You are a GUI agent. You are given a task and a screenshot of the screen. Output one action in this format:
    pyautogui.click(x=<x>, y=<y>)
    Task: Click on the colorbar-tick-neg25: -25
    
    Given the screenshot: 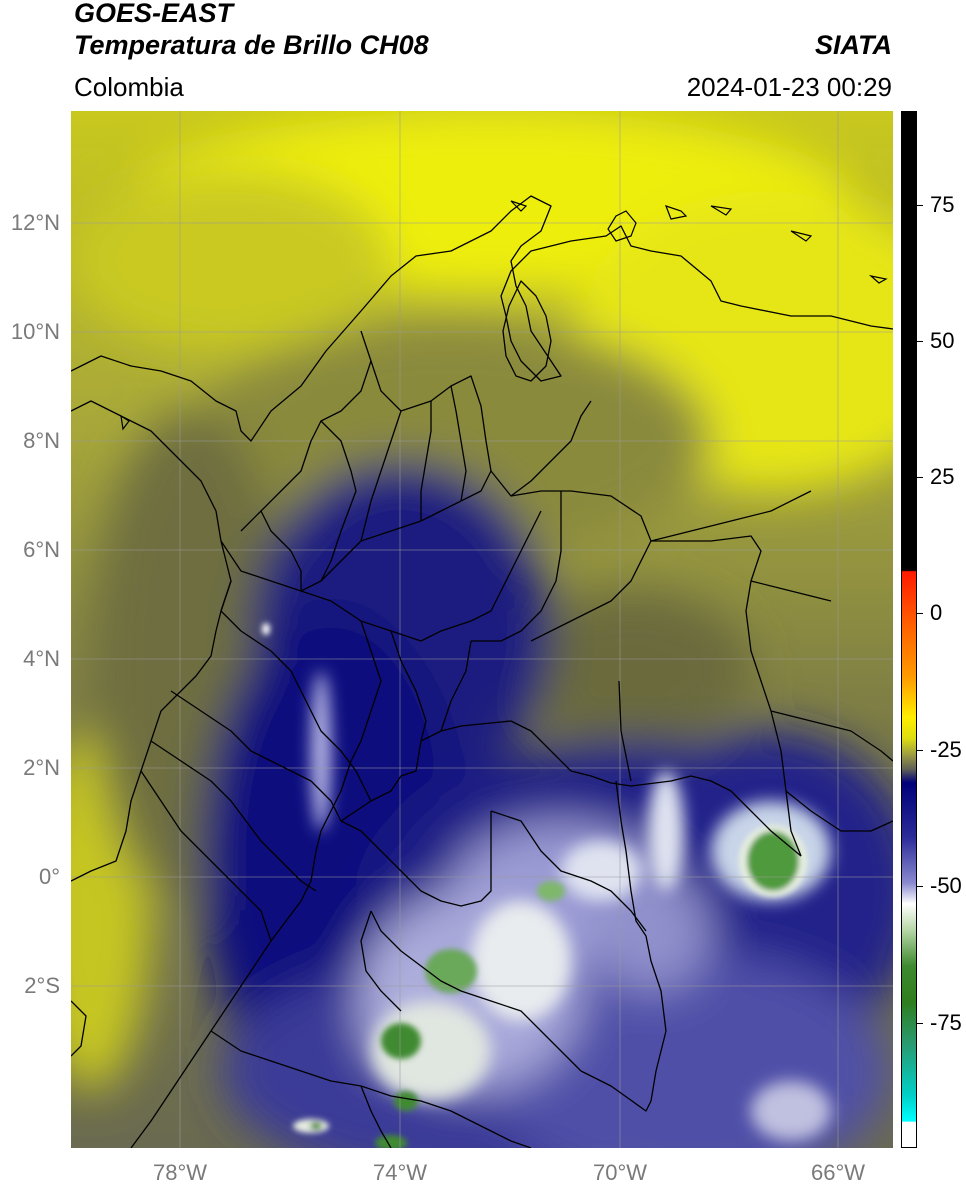 What is the action you would take?
    pyautogui.click(x=946, y=749)
    